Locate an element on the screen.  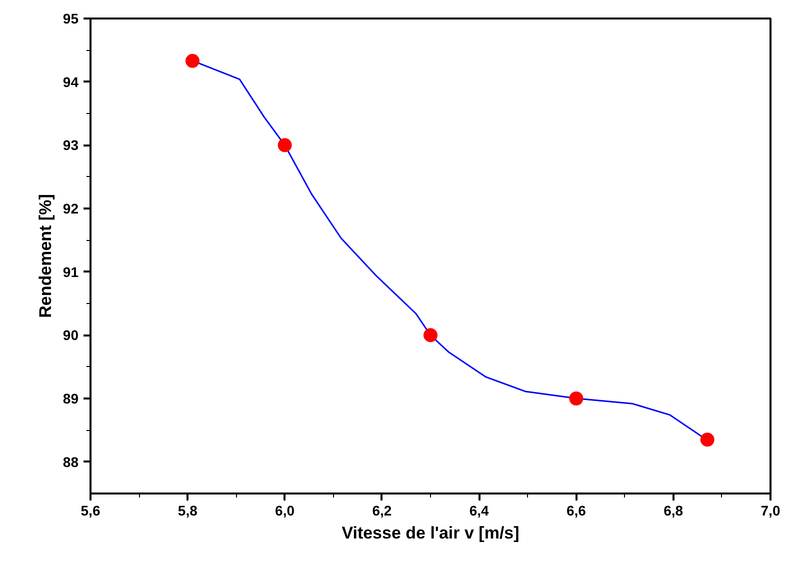
x-tick-label: 6,2 is located at coordinates (382, 510).